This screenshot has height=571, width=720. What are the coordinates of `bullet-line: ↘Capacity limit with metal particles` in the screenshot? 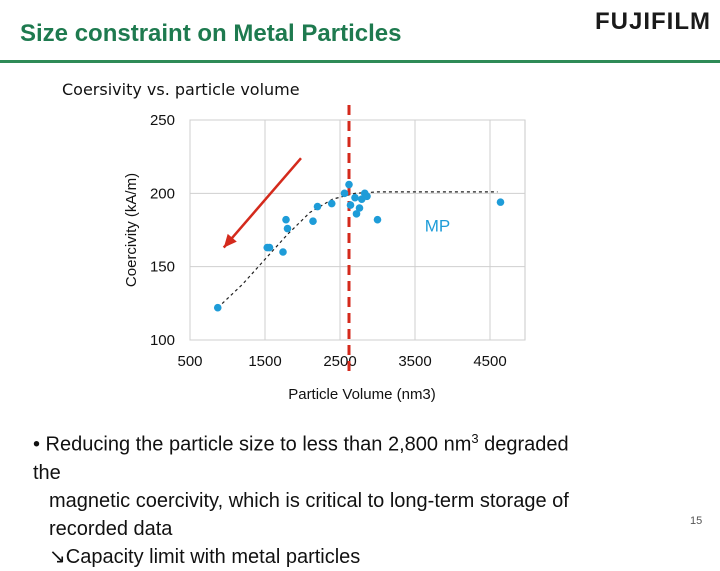 It's located at (205, 556).